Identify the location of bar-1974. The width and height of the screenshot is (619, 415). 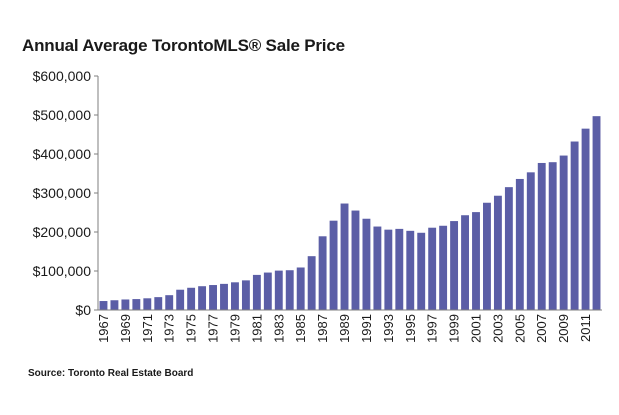
(180, 299).